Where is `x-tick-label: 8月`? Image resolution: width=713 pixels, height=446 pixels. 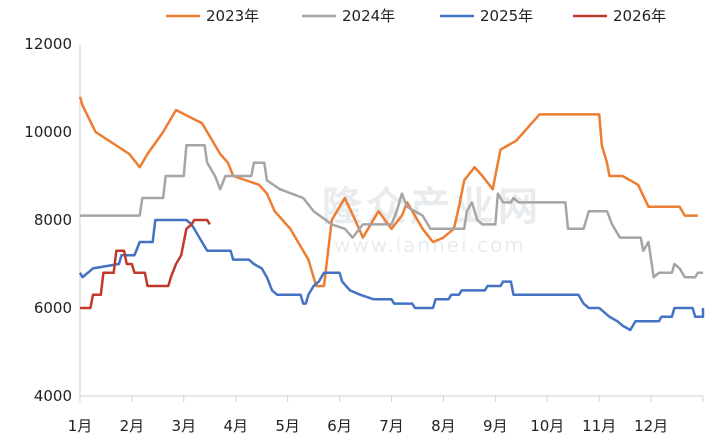 x-tick-label: 8月 is located at coordinates (443, 426).